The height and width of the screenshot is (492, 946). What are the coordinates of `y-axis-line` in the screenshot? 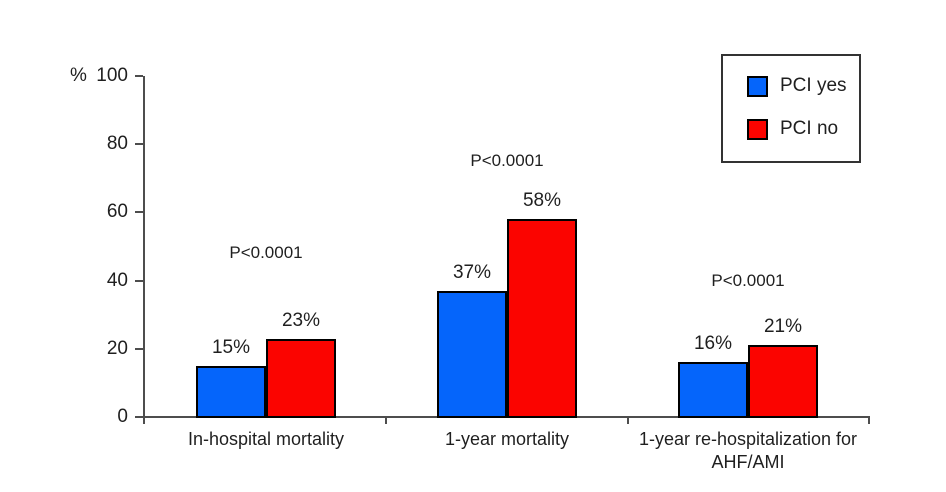 It's located at (144, 250).